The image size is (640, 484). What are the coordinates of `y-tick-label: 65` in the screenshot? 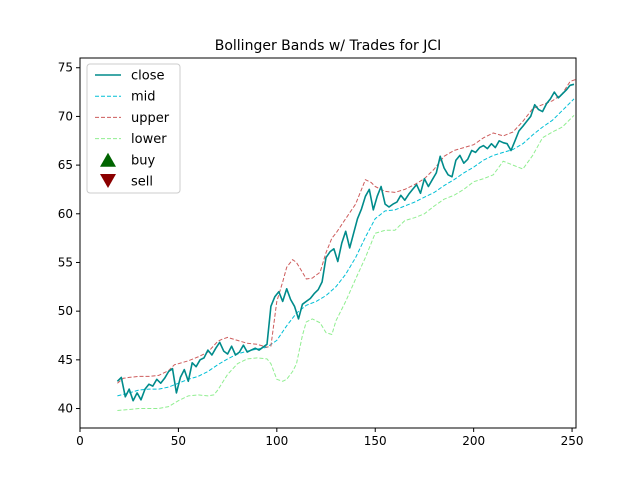 It's located at (65, 165).